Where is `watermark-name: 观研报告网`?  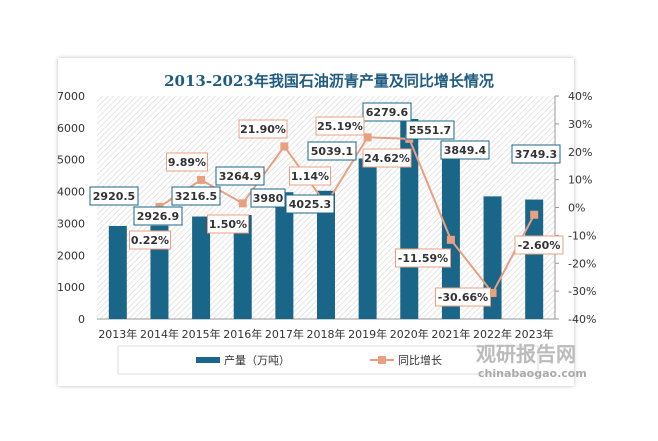 watermark-name: 观研报告网 is located at coordinates (526, 354).